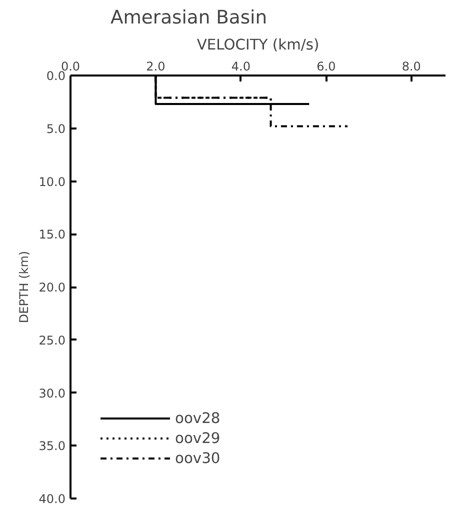 The image size is (474, 512). I want to click on y-tick-label: 40.0, so click(52, 499).